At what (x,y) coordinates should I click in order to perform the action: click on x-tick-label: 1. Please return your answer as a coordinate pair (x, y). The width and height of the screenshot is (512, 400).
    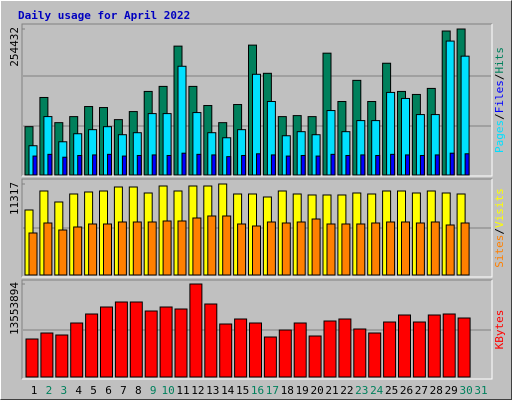
    Looking at the image, I should click on (34, 390).